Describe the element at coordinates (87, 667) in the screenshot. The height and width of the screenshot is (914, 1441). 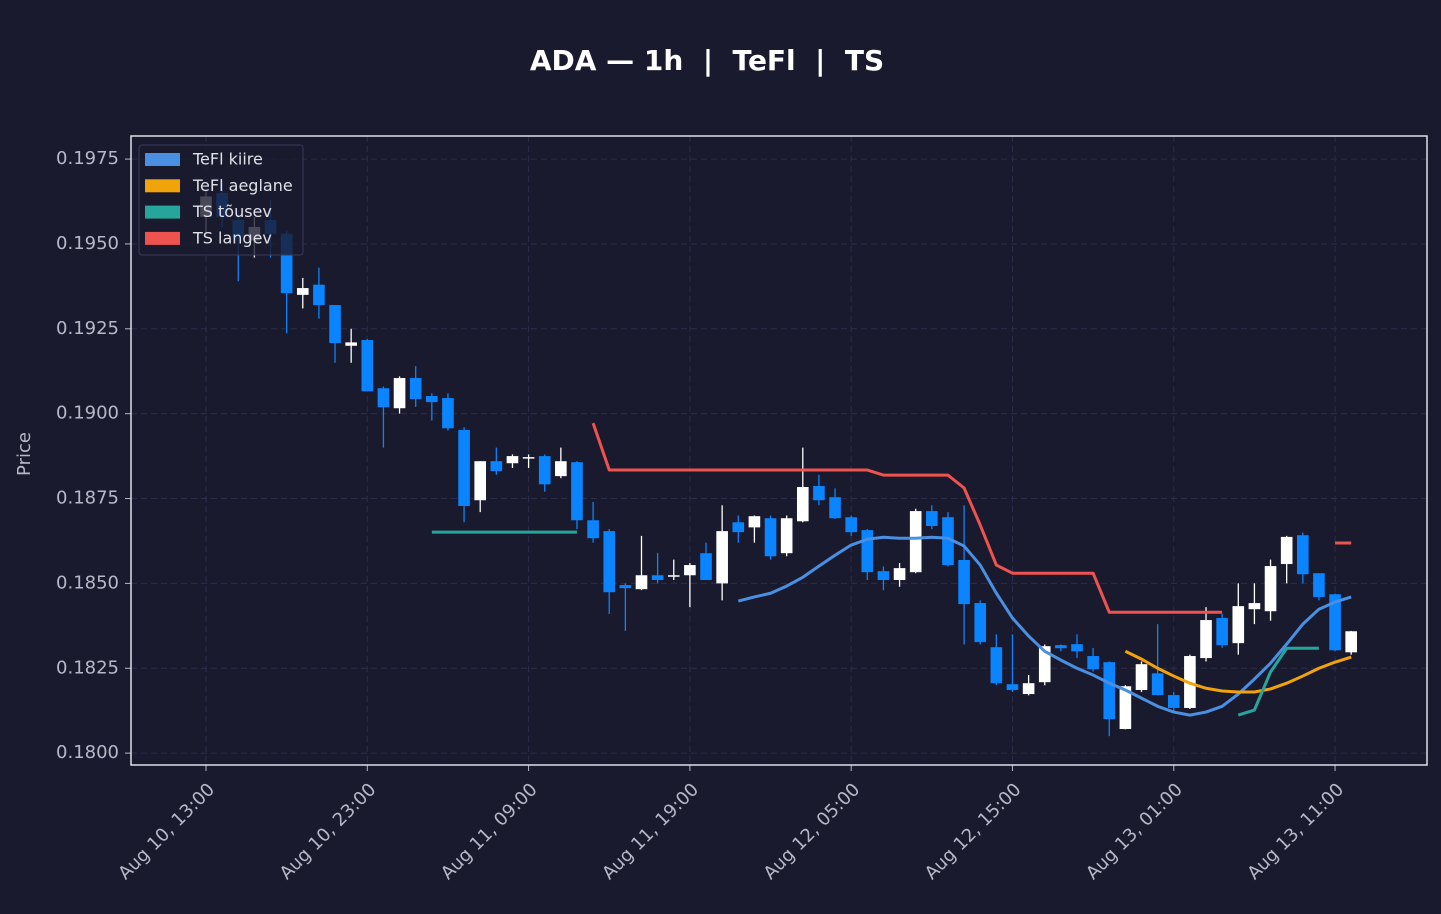
I see `y-tick-label: 0.1825` at that location.